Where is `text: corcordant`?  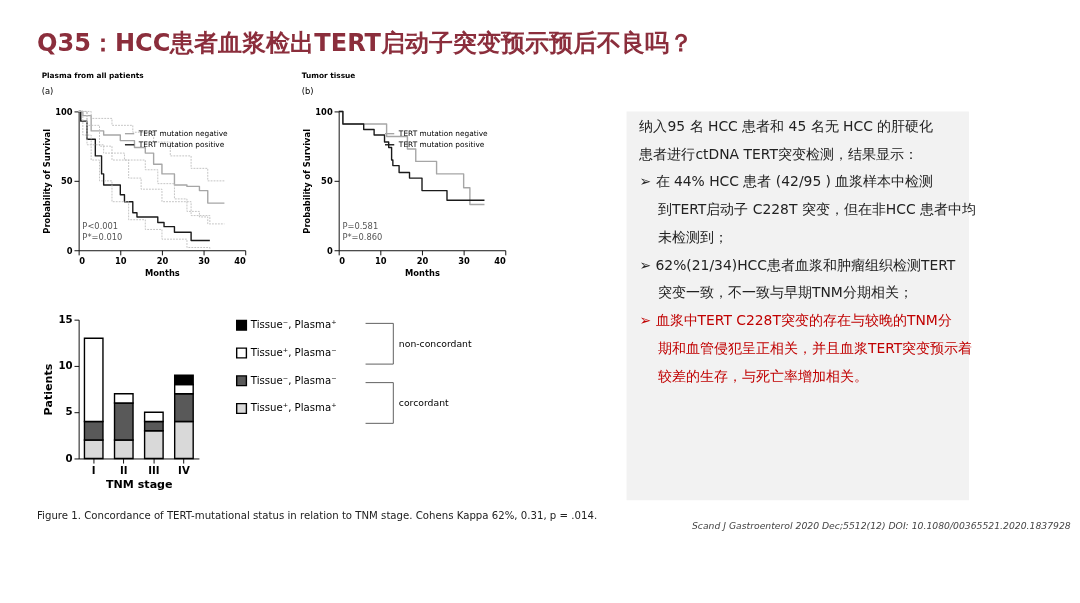
text: corcordant is located at coordinates (423, 402).